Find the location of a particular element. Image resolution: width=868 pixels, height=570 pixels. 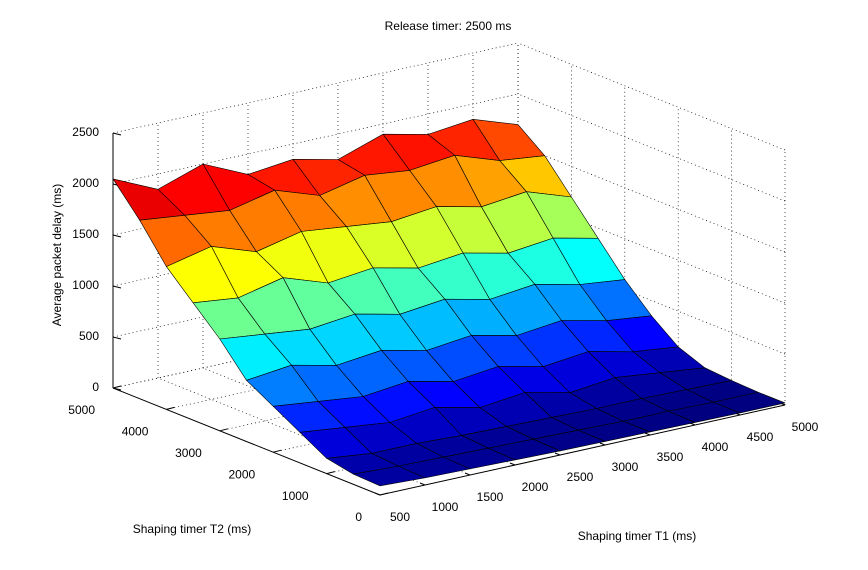

z-axis-label: Average packet delay (ms) is located at coordinates (57, 255).